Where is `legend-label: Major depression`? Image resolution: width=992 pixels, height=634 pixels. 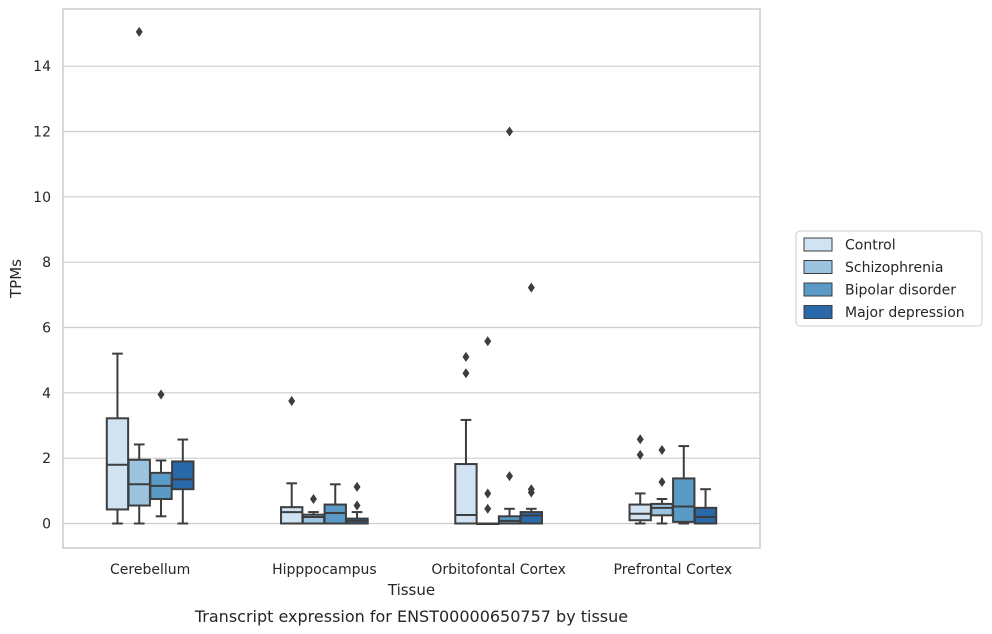 legend-label: Major depression is located at coordinates (905, 313).